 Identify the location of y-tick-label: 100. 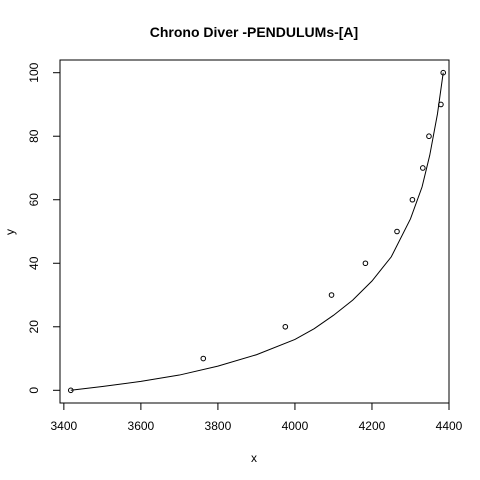
(34, 72).